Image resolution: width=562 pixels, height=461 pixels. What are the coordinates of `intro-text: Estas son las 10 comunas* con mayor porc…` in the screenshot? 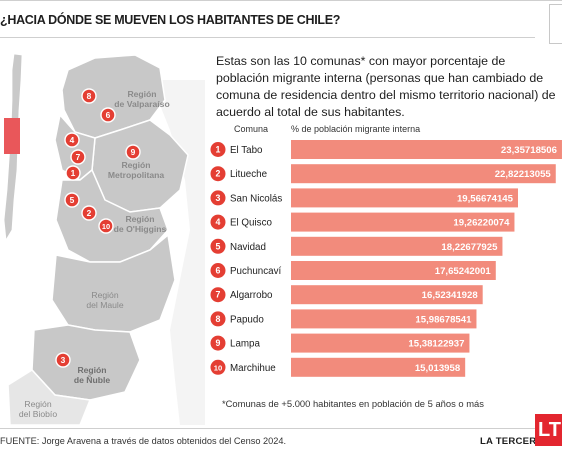 It's located at (386, 86).